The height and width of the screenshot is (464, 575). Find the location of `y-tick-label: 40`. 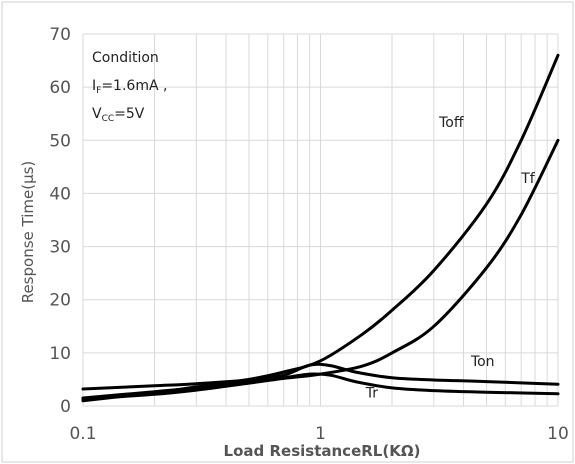

y-tick-label: 40 is located at coordinates (60, 194).